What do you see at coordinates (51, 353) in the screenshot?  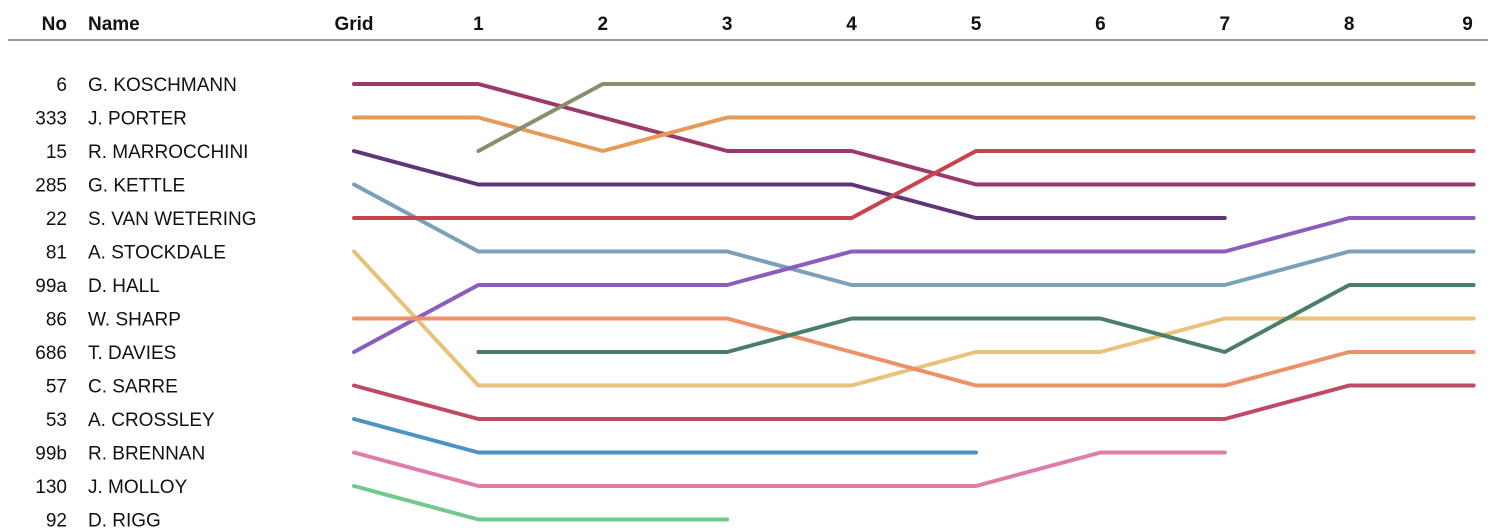 I see `row-no: 686` at bounding box center [51, 353].